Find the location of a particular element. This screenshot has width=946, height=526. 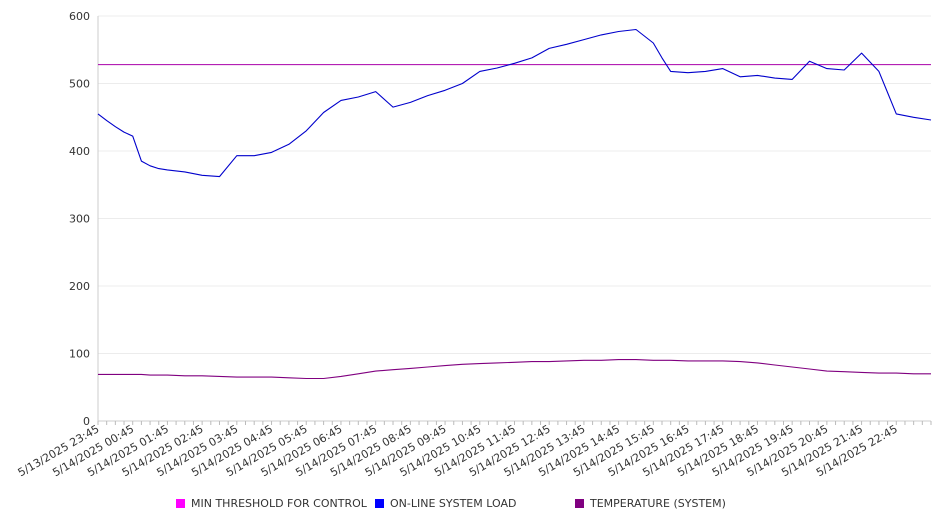

legend-label-threshold: MIN THRESHOLD FOR CONTROL is located at coordinates (279, 503).